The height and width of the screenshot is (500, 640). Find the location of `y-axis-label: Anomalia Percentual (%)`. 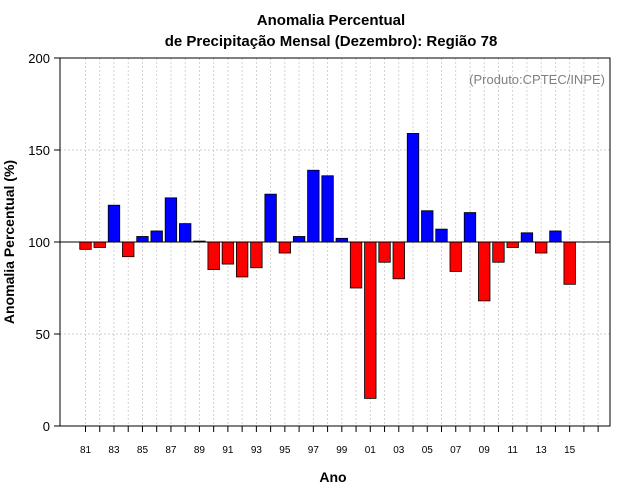

y-axis-label: Anomalia Percentual (%) is located at coordinates (9, 242).